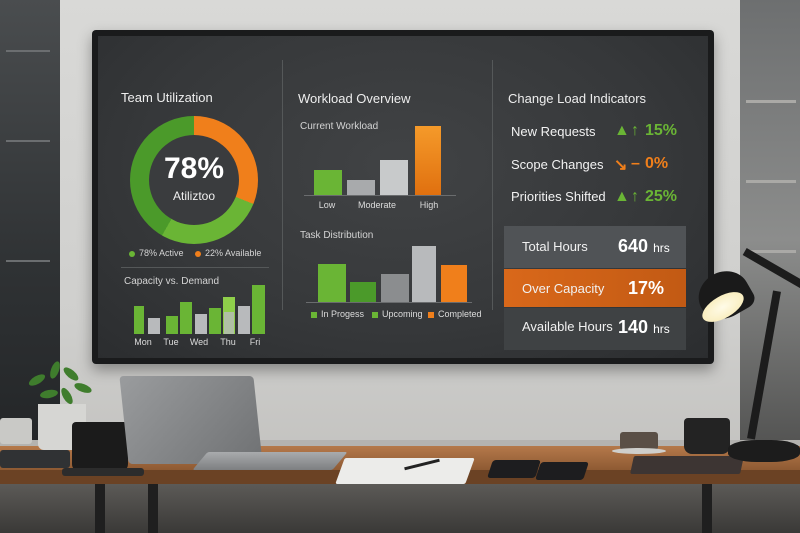 The width and height of the screenshot is (800, 533). What do you see at coordinates (428, 160) in the screenshot?
I see `workload-bar-high` at bounding box center [428, 160].